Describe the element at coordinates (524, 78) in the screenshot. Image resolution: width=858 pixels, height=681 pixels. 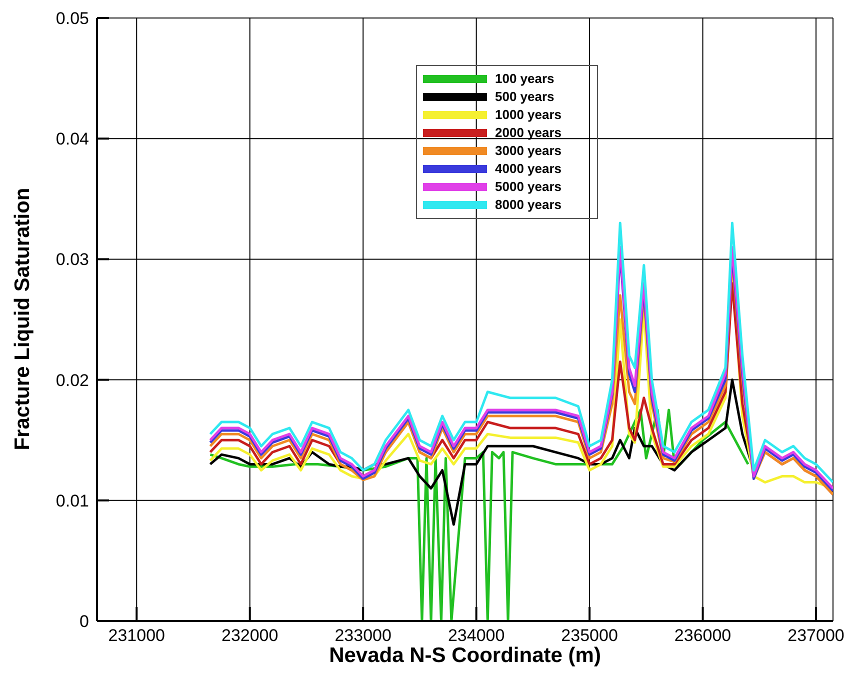
I see `legend-label: 100 years` at that location.